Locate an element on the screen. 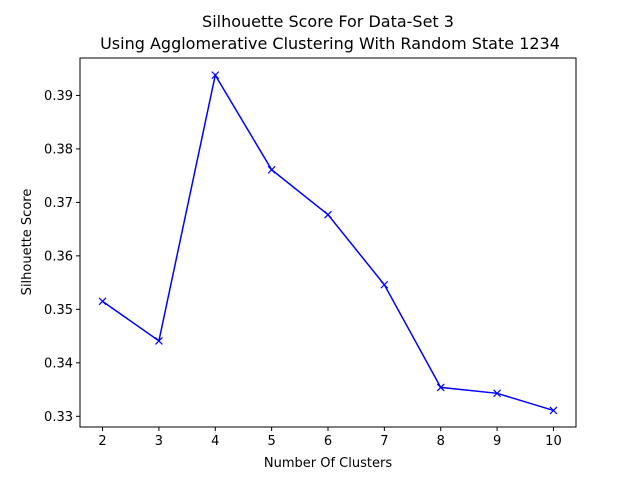 This screenshot has height=480, width=640. x-tick-label: 6 is located at coordinates (328, 441).